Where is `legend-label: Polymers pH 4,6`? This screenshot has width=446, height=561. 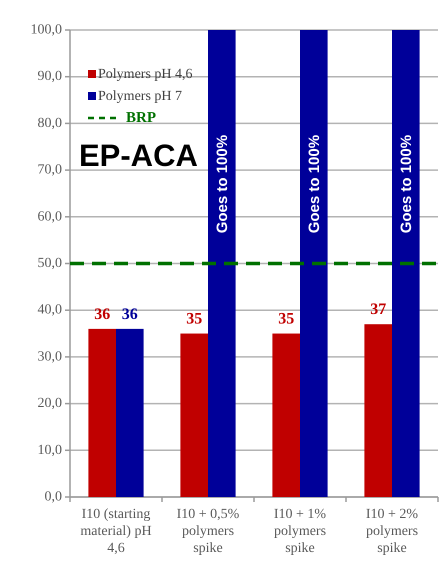
legend-label: Polymers pH 4,6 is located at coordinates (145, 74).